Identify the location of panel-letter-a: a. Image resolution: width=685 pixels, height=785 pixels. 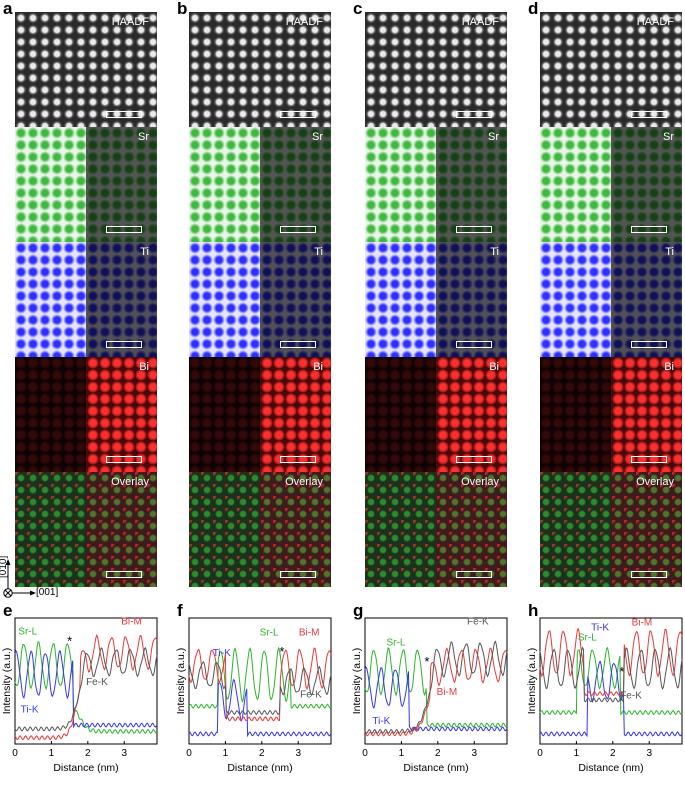
(8, 9).